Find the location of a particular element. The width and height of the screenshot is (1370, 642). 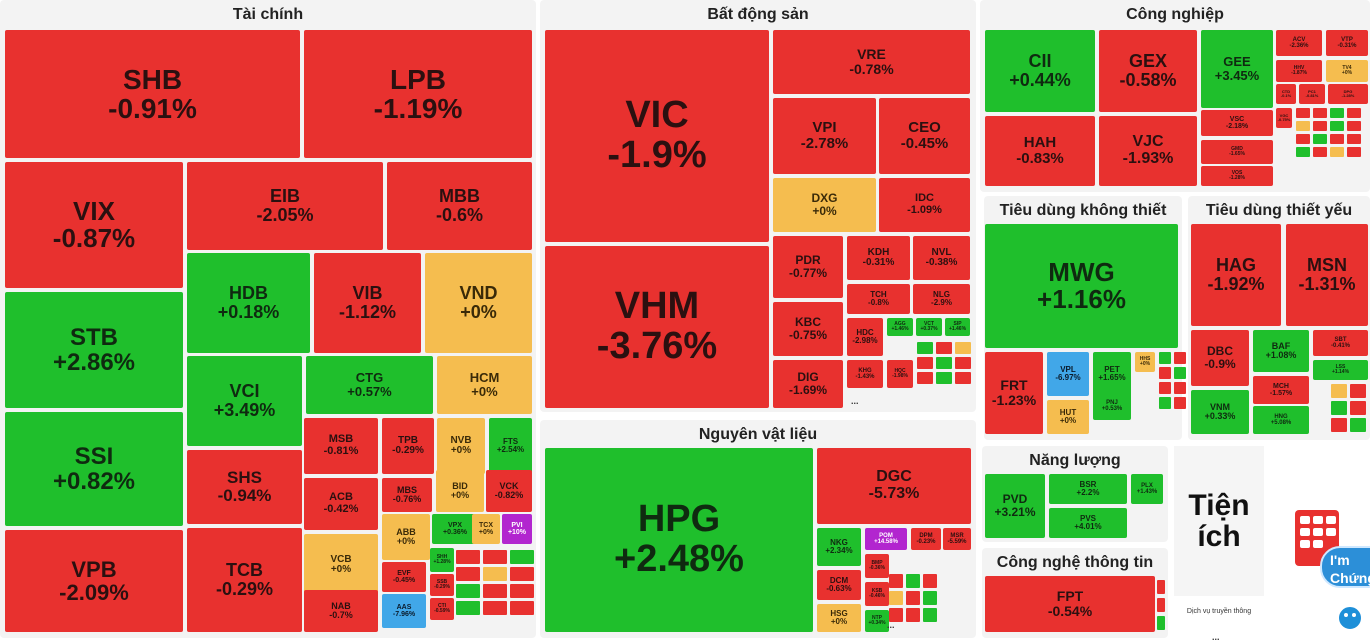

treemap-cell-ceo: CEO -0.45% is located at coordinates (924, 136).